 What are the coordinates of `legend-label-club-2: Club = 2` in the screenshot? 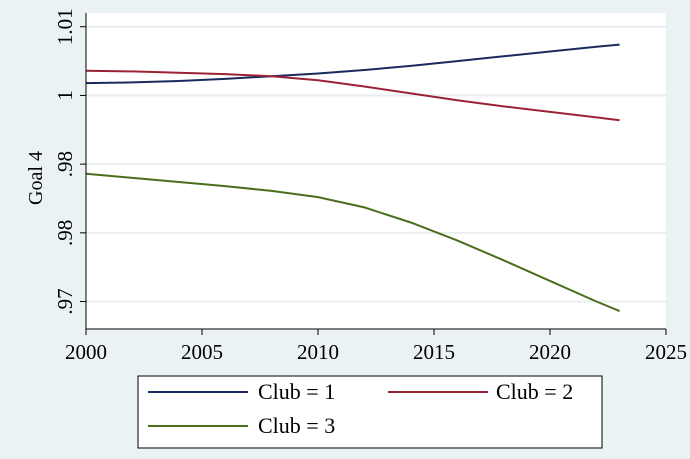 It's located at (534, 391).